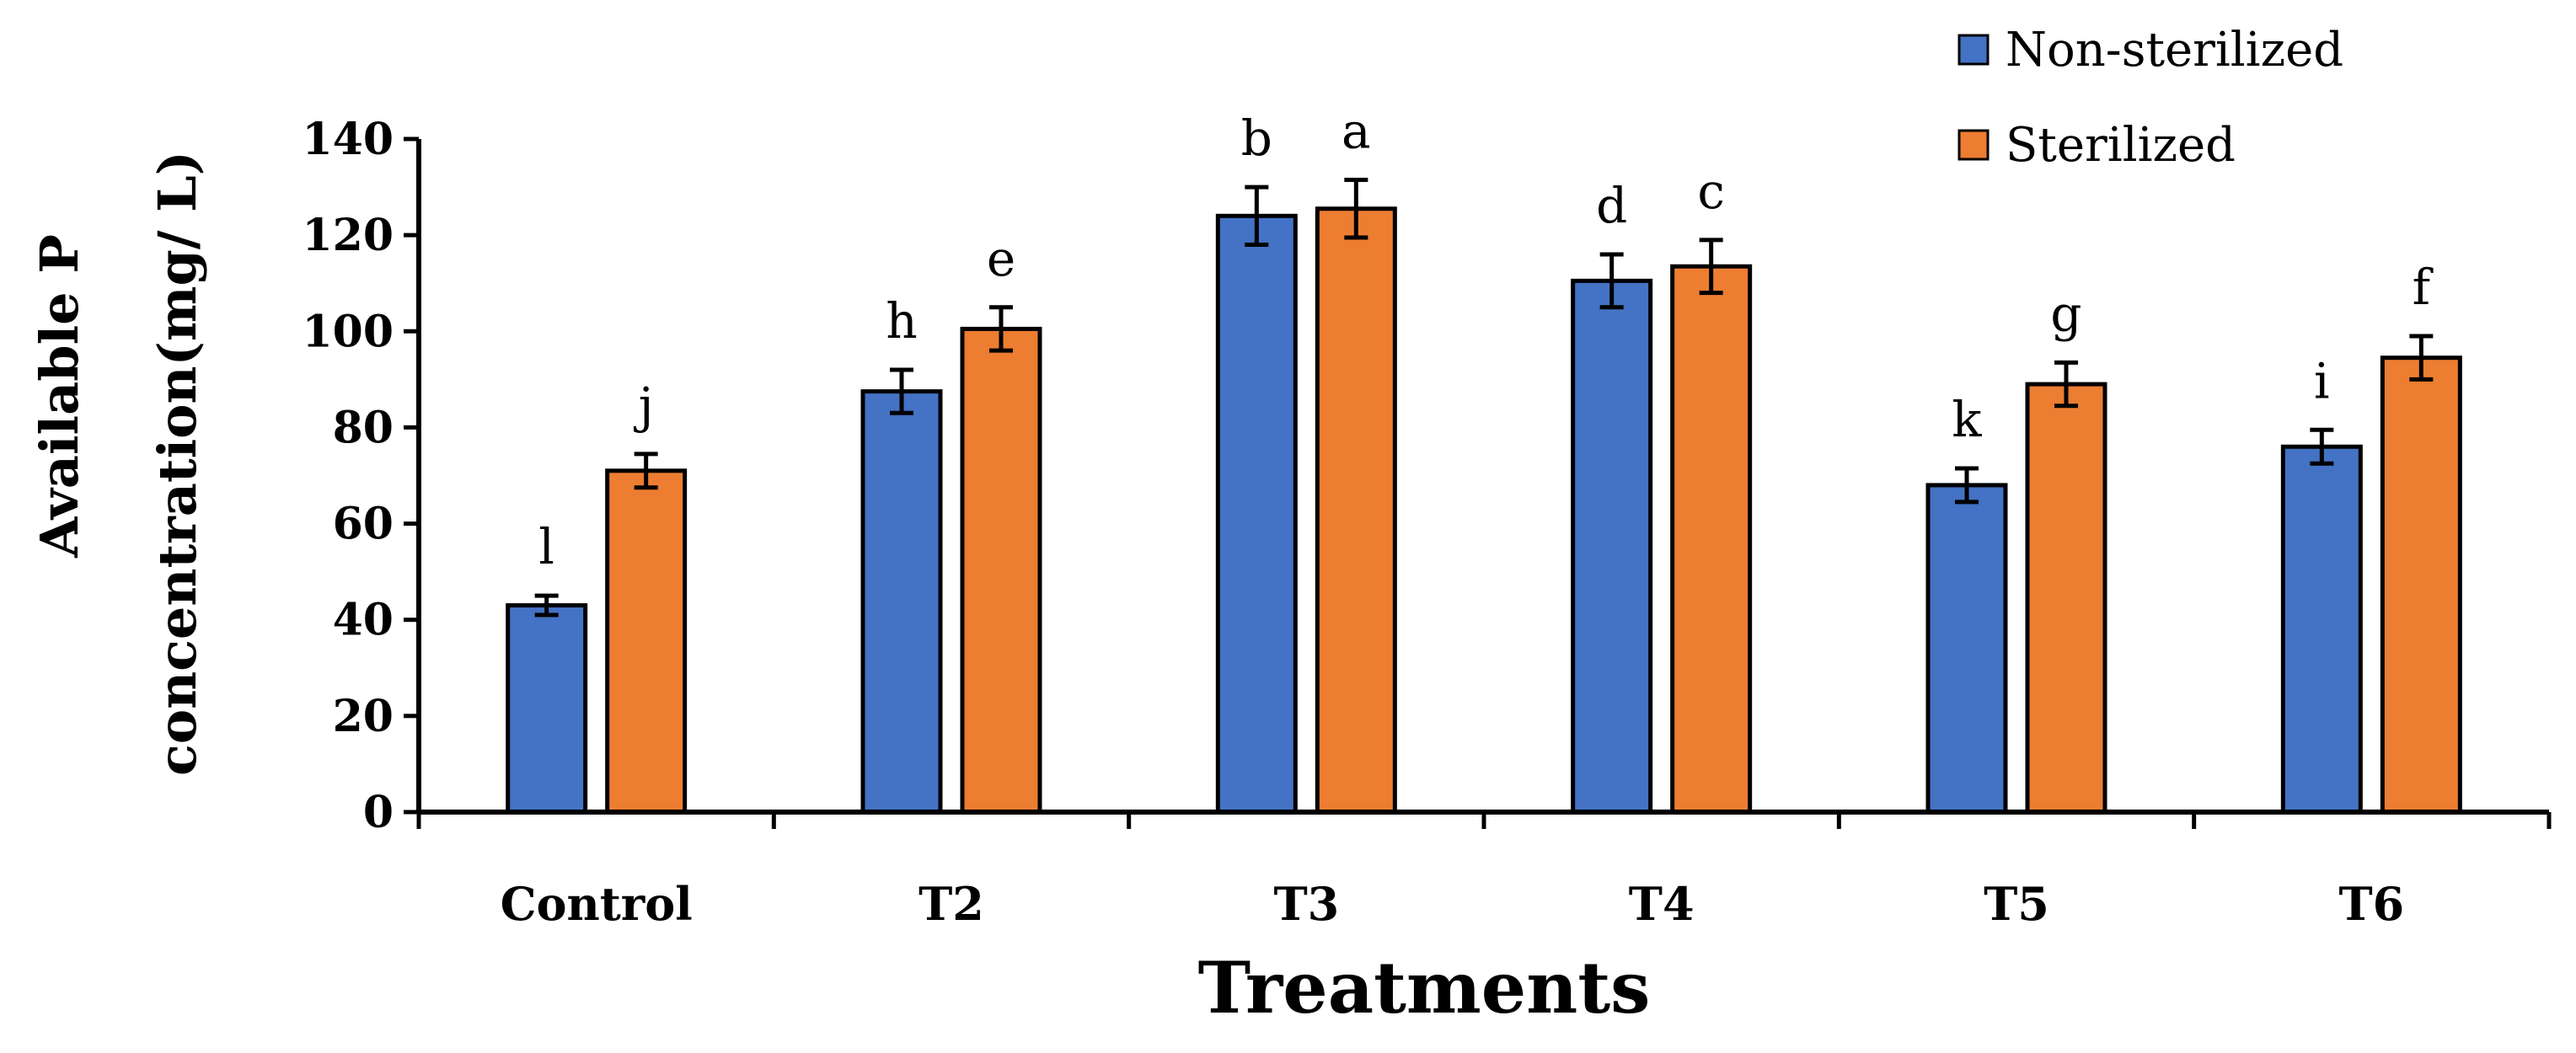 Image resolution: width=2576 pixels, height=1053 pixels. What do you see at coordinates (644, 405) in the screenshot?
I see `significance-letter: j` at bounding box center [644, 405].